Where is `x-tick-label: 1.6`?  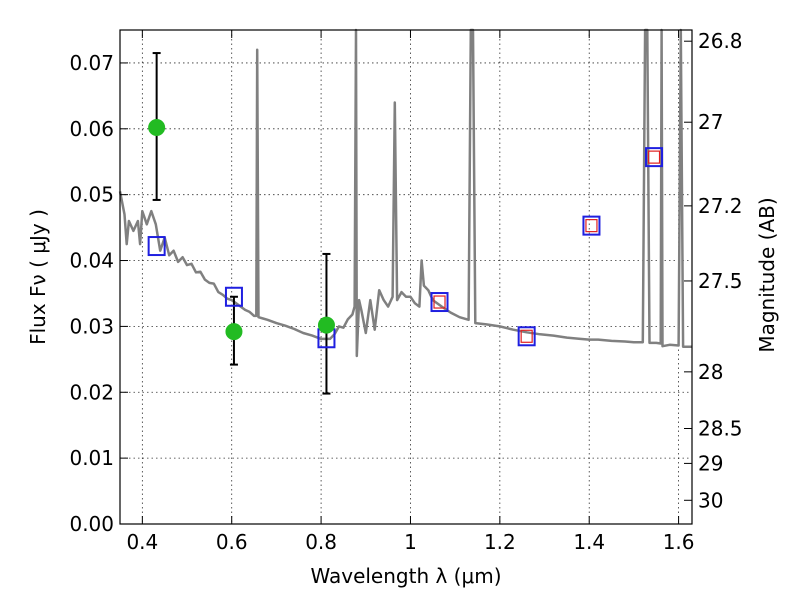
x-tick-label: 1.6 is located at coordinates (679, 542).